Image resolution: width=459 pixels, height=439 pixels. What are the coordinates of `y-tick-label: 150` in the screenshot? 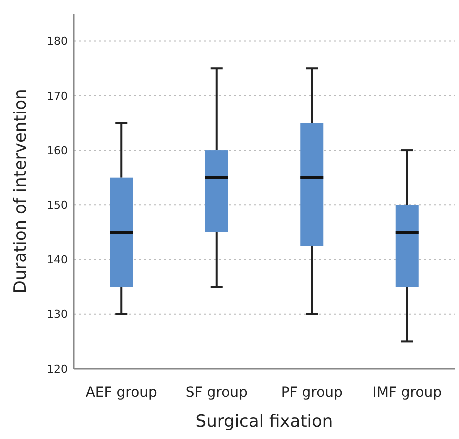 It's located at (57, 205).